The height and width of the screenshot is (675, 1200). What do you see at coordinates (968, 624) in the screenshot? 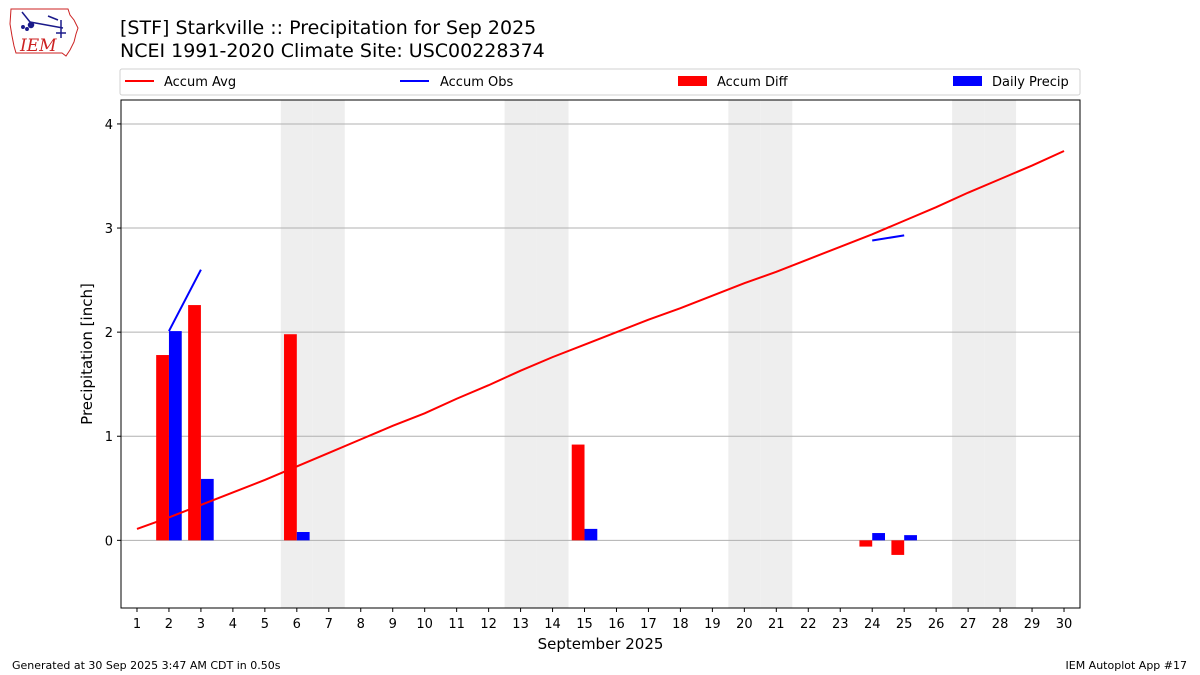
I see `x-tick-label-27: 27` at bounding box center [968, 624].